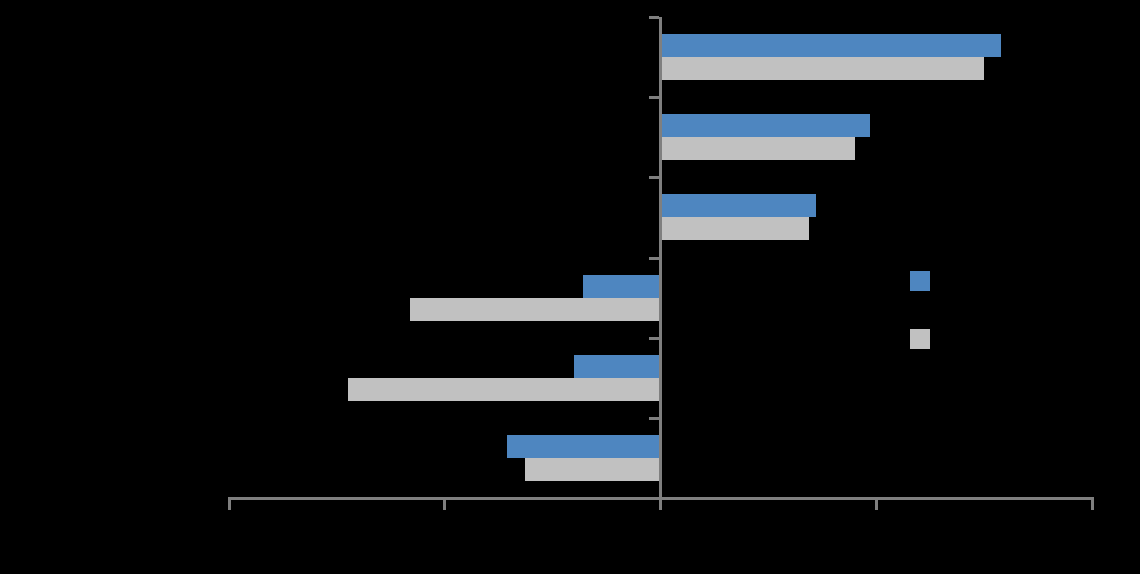 The image size is (1140, 574). What do you see at coordinates (920, 339) in the screenshot?
I see `legend-swatch-gray` at bounding box center [920, 339].